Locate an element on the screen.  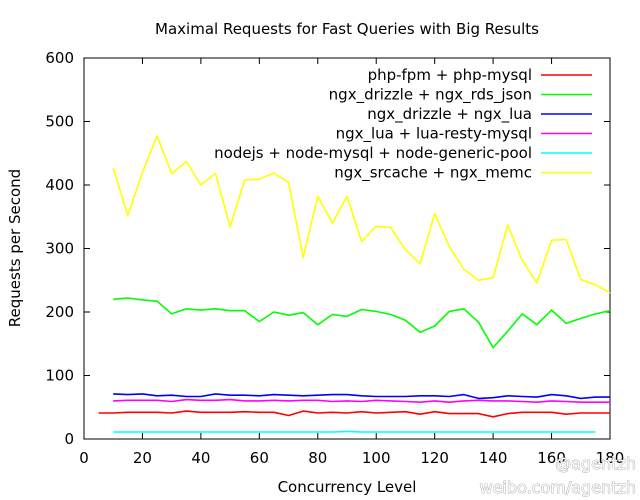
legend-label: ngx_drizzle + ngx_lua is located at coordinates (449, 114).